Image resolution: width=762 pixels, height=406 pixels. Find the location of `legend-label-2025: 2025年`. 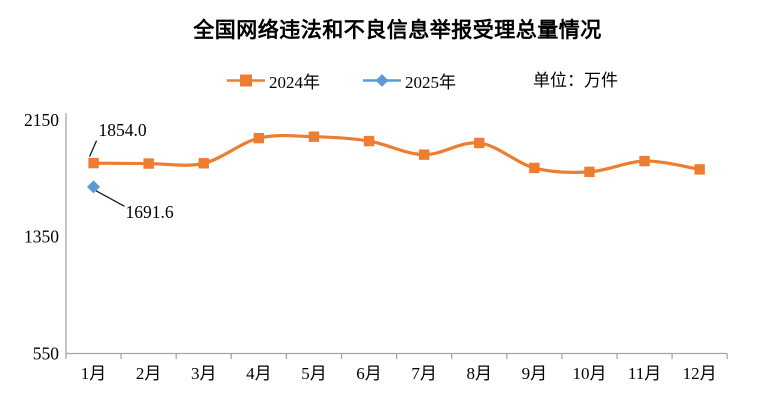

legend-label-2025: 2025年 is located at coordinates (430, 82).